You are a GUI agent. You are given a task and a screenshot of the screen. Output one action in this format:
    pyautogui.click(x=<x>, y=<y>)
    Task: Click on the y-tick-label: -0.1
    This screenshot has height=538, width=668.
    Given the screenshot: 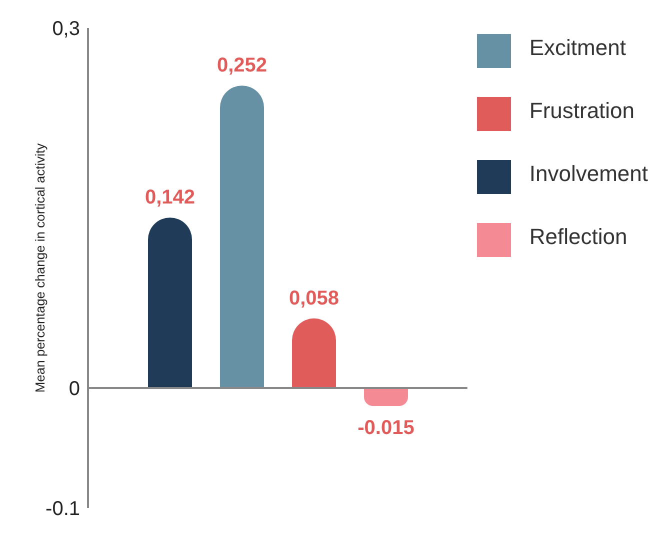 What is the action you would take?
    pyautogui.click(x=63, y=509)
    